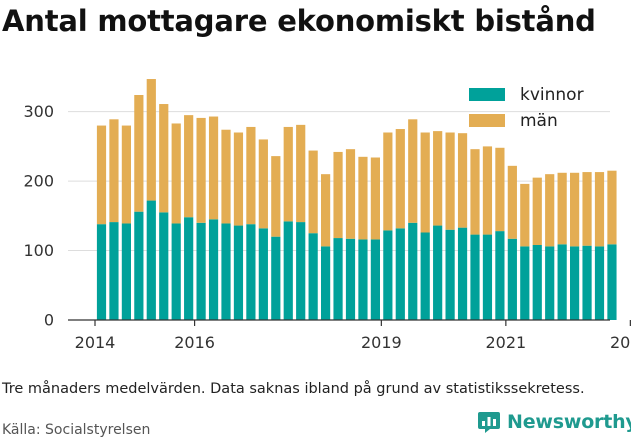 This screenshot has width=631, height=439. I want to click on y-tick-label: 200, so click(38, 181).